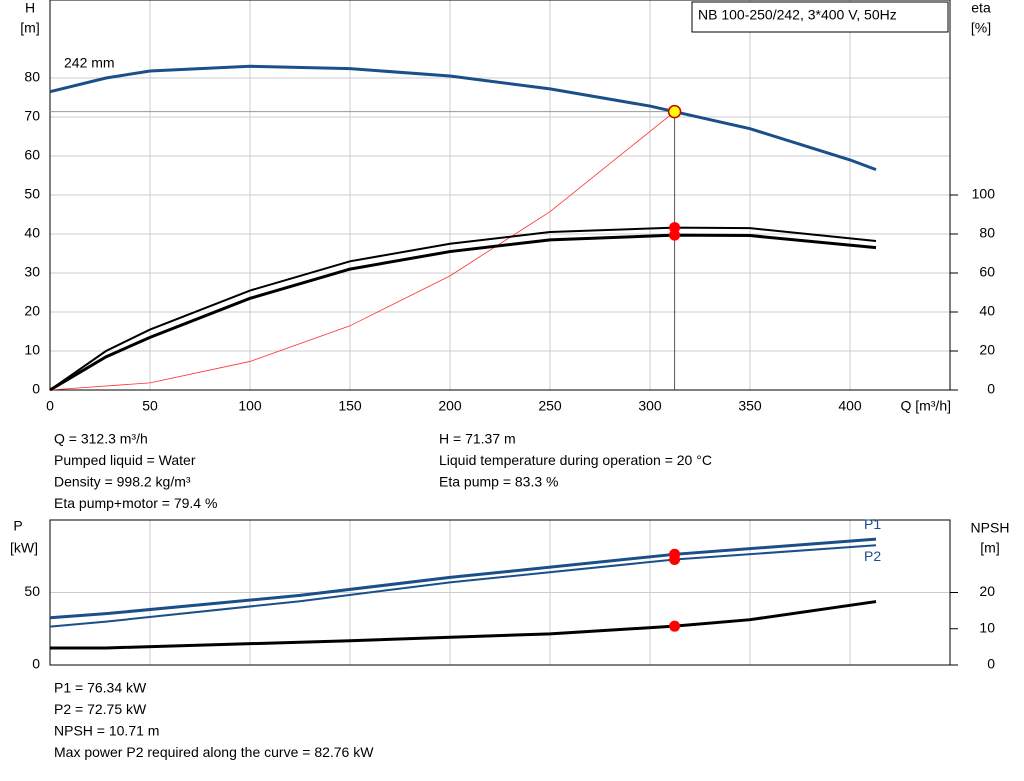 This screenshot has width=1024, height=781. I want to click on info-text: Eta pump = 83.3 %, so click(498, 482).